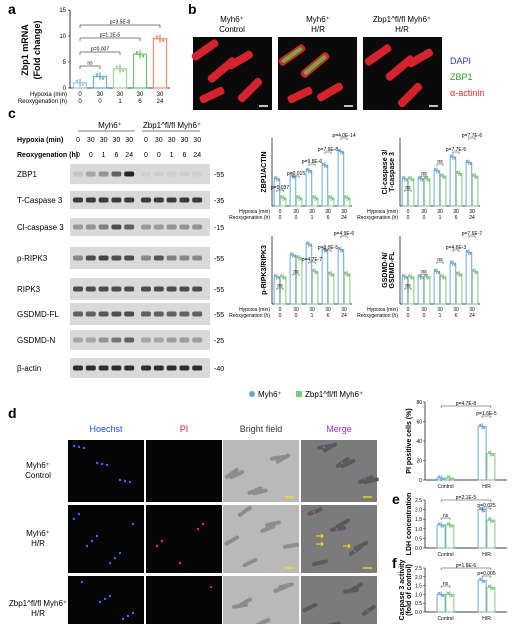 The width and height of the screenshot is (515, 624). I want to click on d-row-label: H/R, so click(38, 613).